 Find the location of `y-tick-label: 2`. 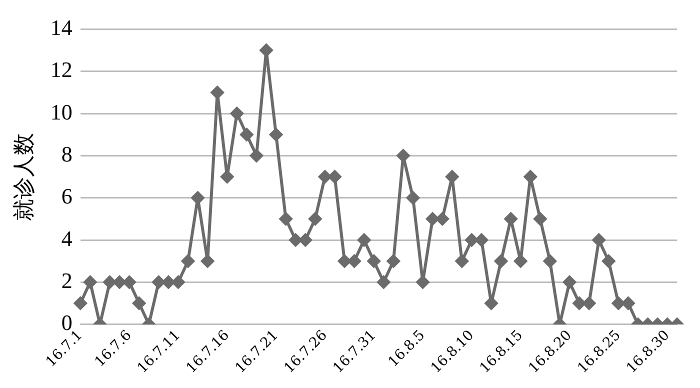

y-tick-label: 2 is located at coordinates (66, 280).